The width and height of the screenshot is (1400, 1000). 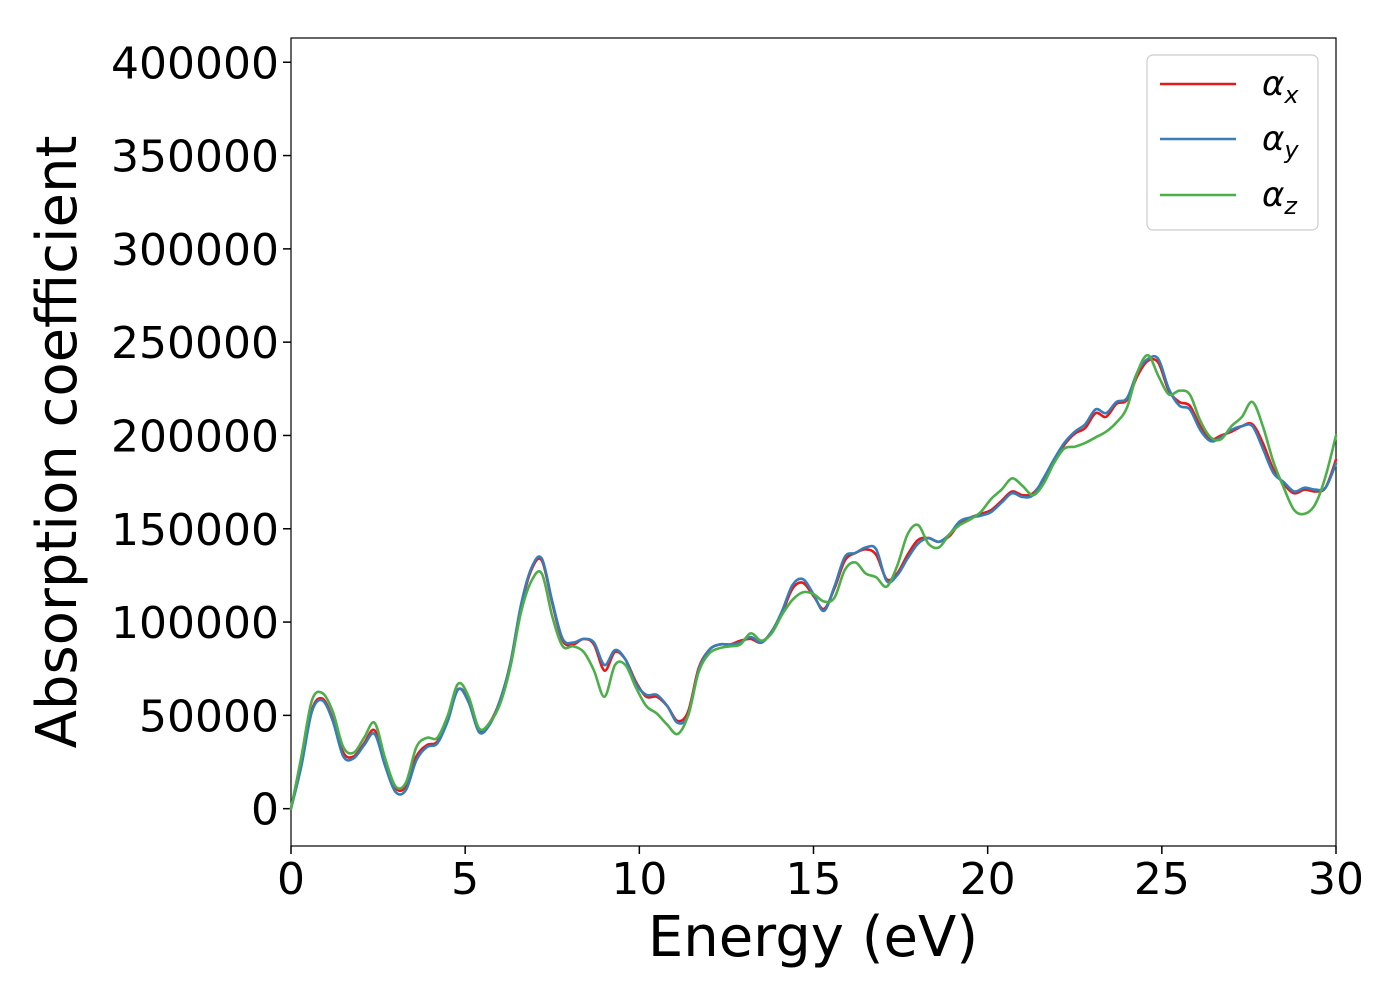 I want to click on y-tick-label: 250000, so click(x=195, y=343).